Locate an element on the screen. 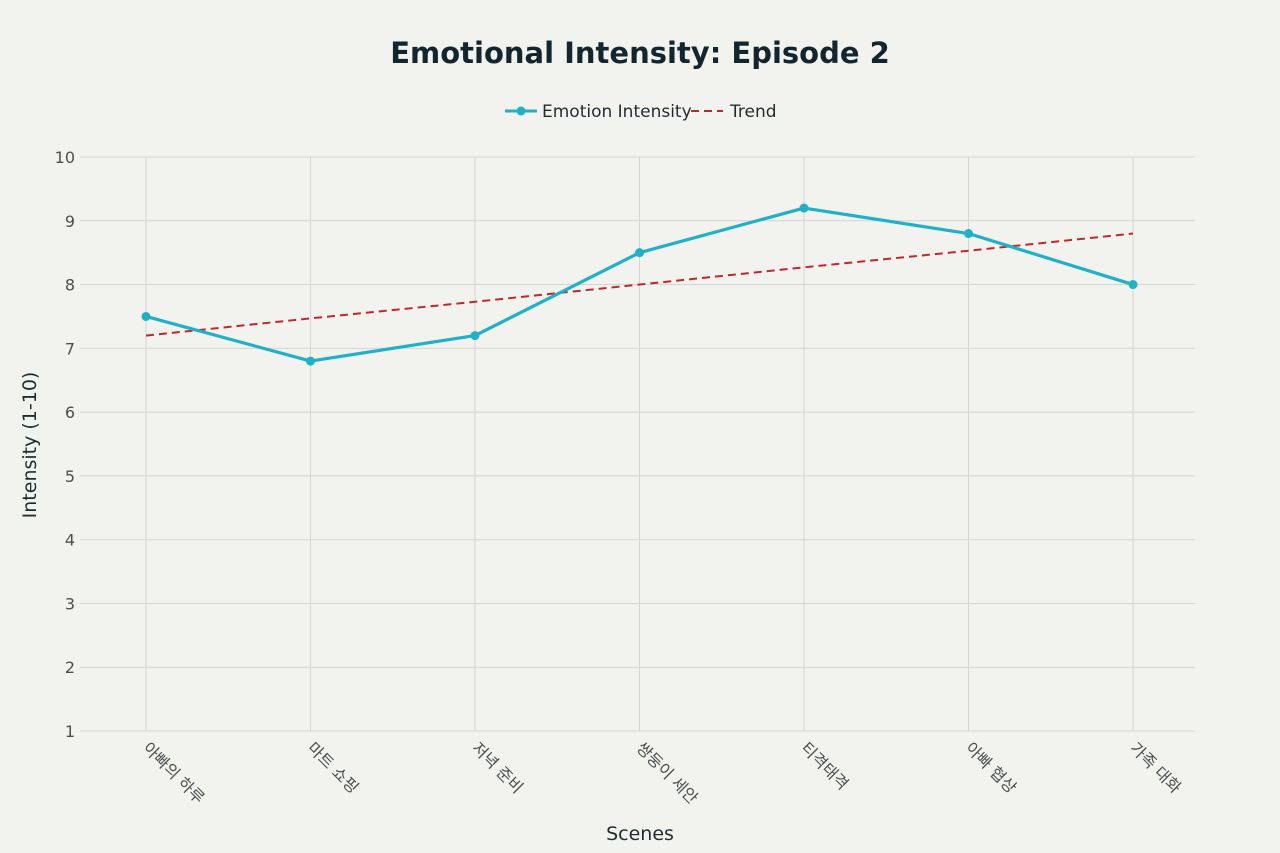 Image resolution: width=1280 pixels, height=853 pixels. y-tick-label: 7 is located at coordinates (70, 348).